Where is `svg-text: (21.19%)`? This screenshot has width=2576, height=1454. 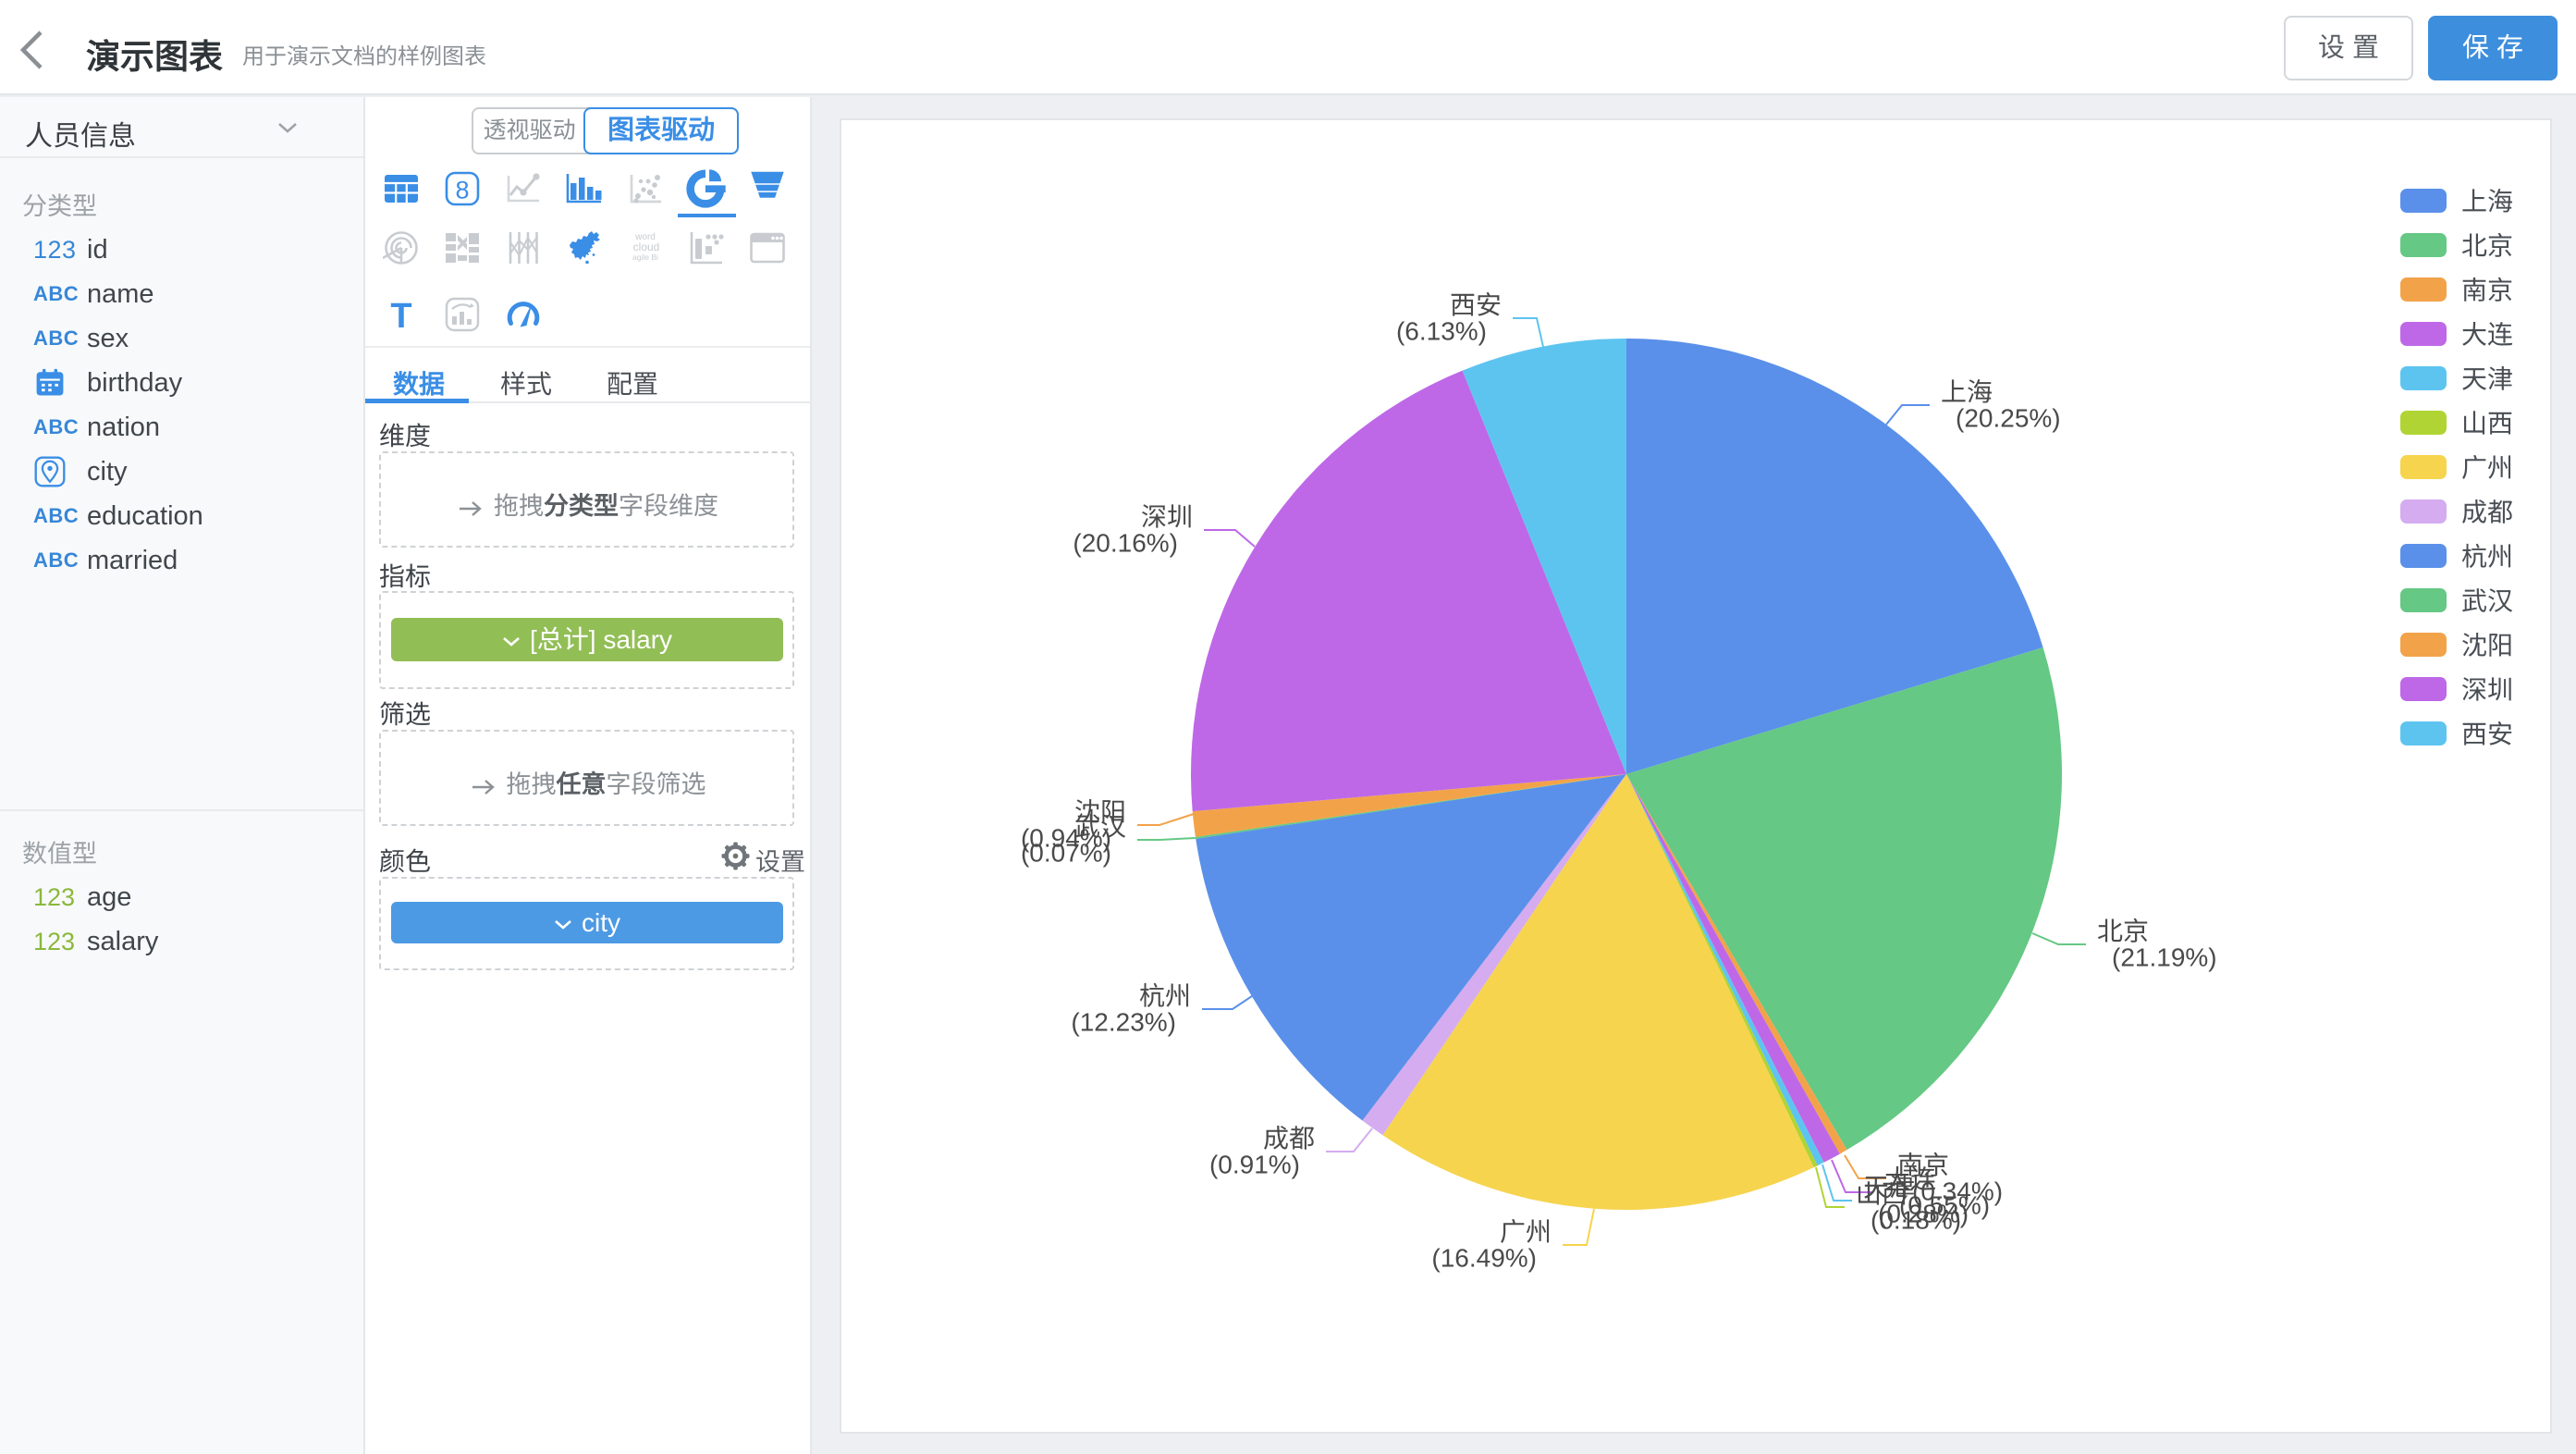
svg-text: (21.19%) is located at coordinates (2164, 958).